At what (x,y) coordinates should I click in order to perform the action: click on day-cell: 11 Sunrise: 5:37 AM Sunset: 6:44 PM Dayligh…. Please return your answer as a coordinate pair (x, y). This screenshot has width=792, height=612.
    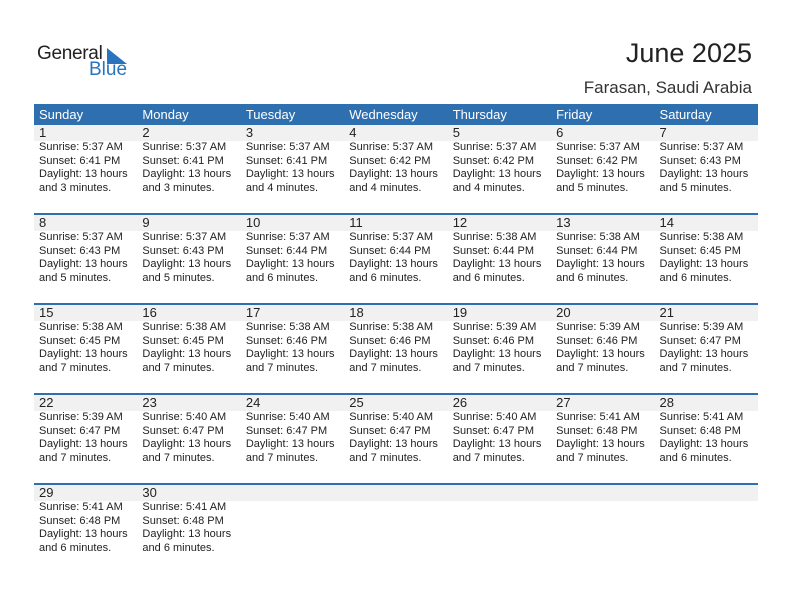
    Looking at the image, I should click on (396, 259).